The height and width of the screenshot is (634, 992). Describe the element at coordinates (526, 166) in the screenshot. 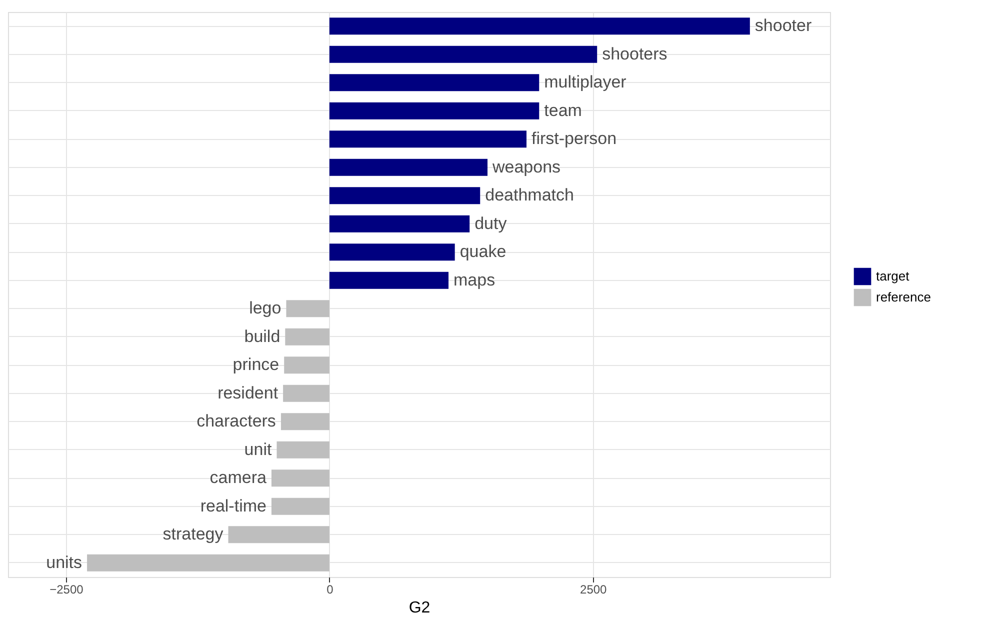

I see `y-tick-label: weapons` at that location.